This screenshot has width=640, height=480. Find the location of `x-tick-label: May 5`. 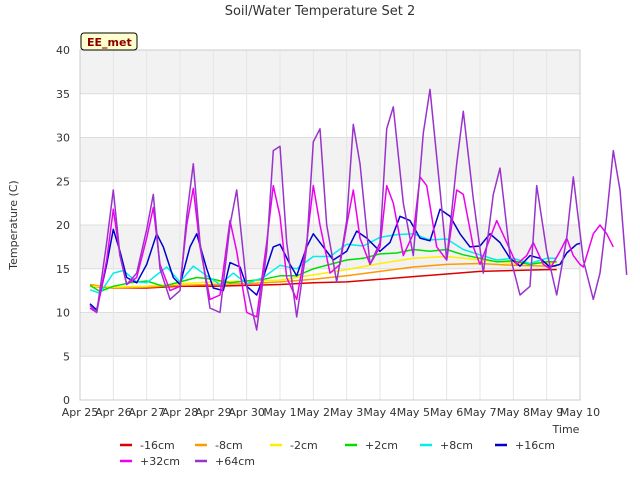

x-tick-label: May 5 is located at coordinates (413, 412).